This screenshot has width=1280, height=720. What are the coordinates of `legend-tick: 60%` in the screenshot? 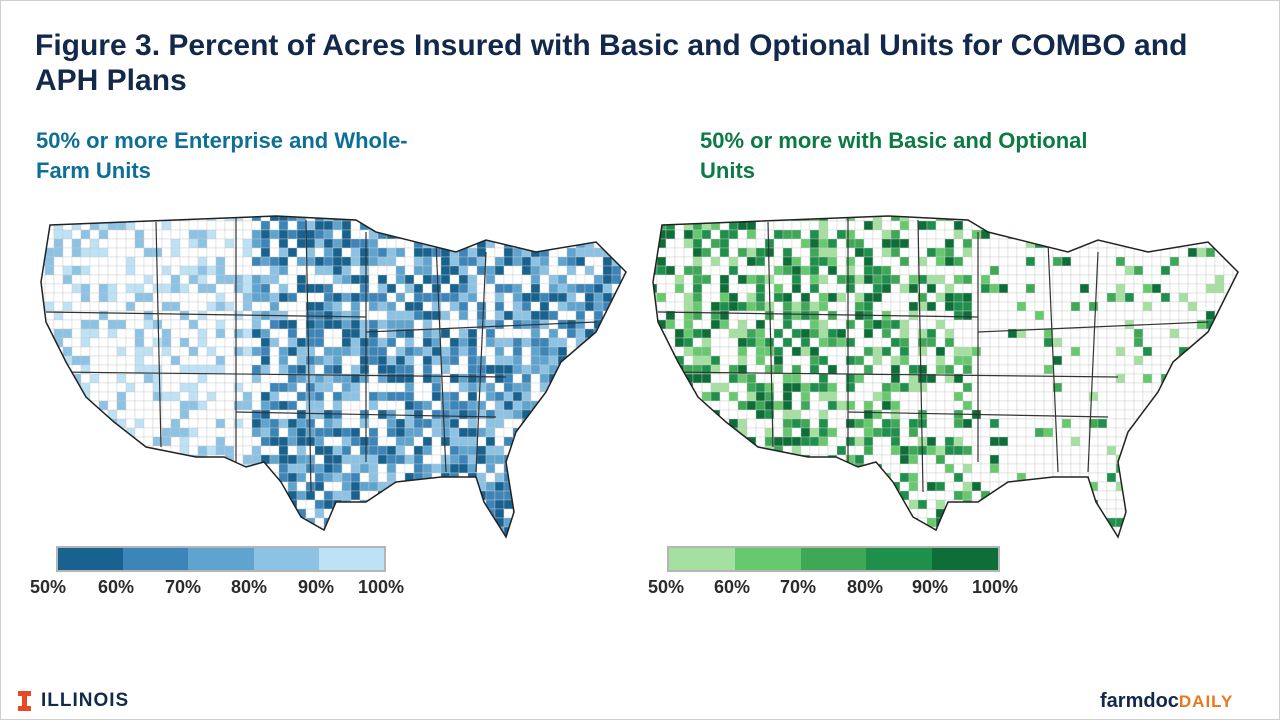 It's located at (116, 587).